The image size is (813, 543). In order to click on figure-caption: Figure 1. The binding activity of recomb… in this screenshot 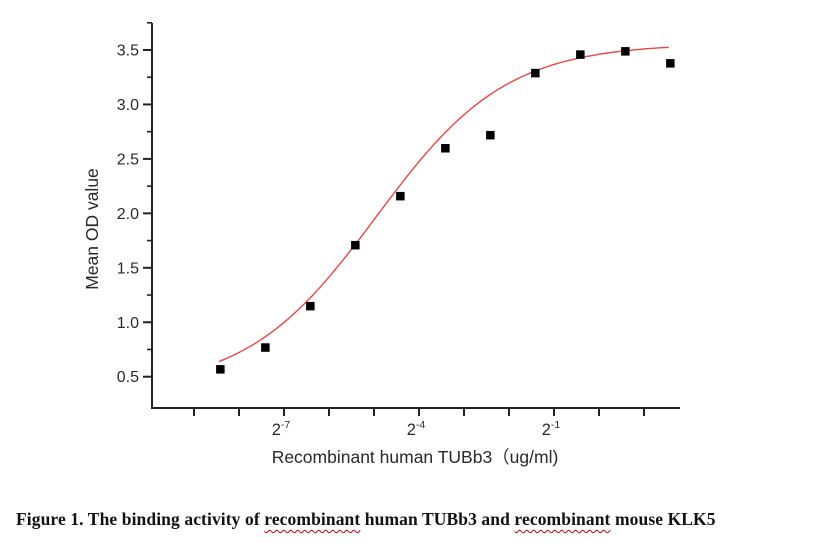, I will do `click(411, 519)`.